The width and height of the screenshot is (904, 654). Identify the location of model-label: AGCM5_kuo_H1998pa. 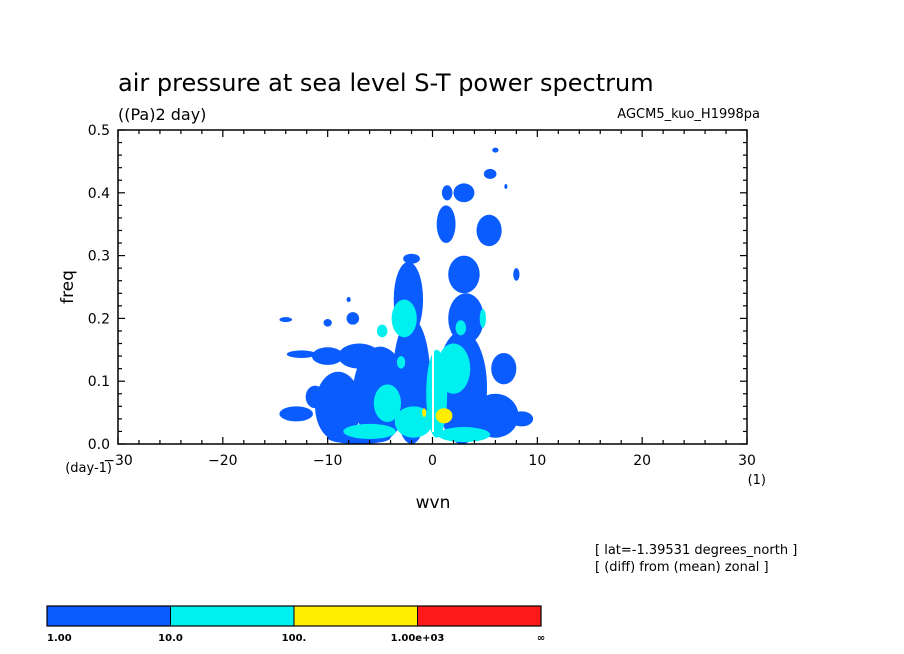
(688, 114).